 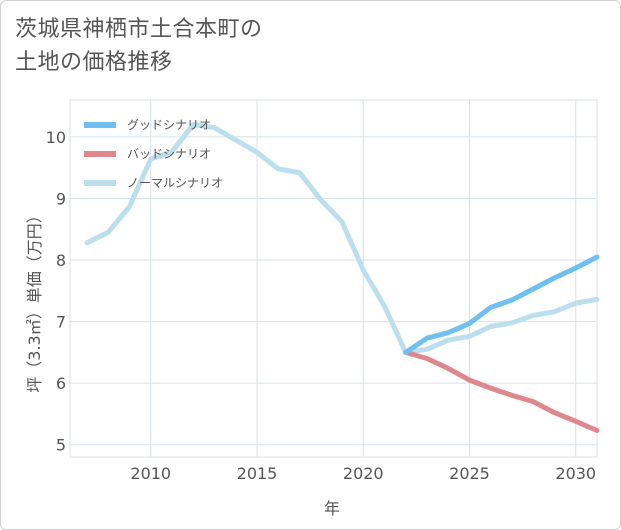 What do you see at coordinates (56, 137) in the screenshot?
I see `y-tick-label: 10` at bounding box center [56, 137].